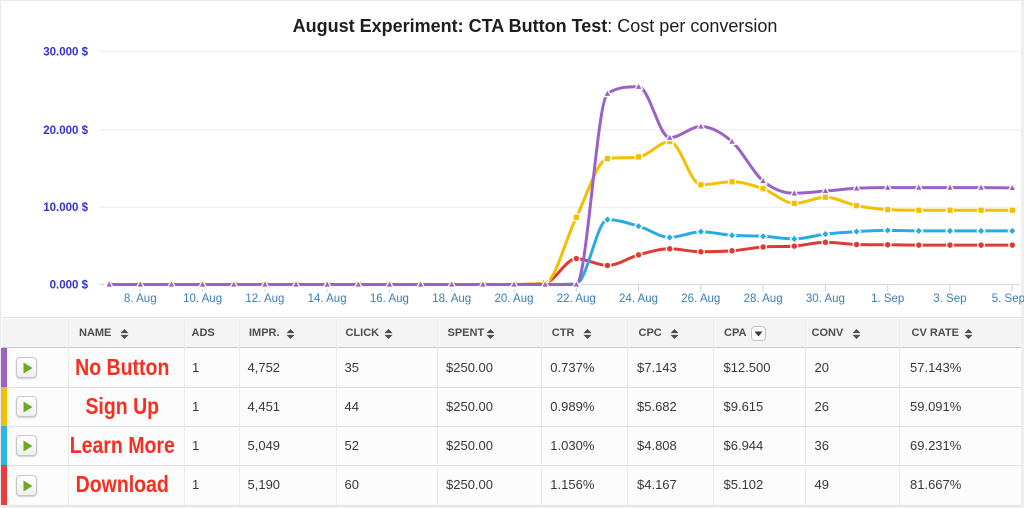 The width and height of the screenshot is (1024, 508). I want to click on svg-text: 30.000 $, so click(65, 53).